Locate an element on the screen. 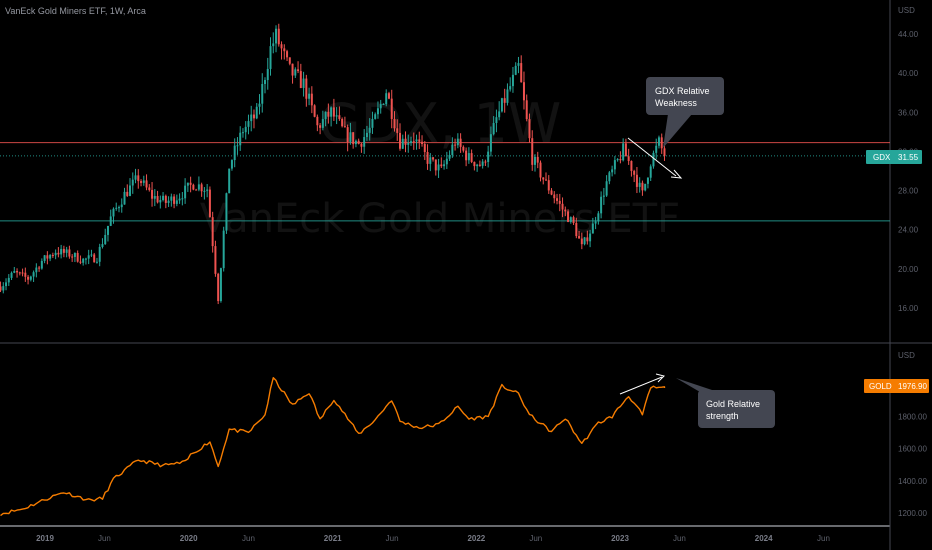 This screenshot has height=550, width=932. gold-trend-line is located at coordinates (642, 384).